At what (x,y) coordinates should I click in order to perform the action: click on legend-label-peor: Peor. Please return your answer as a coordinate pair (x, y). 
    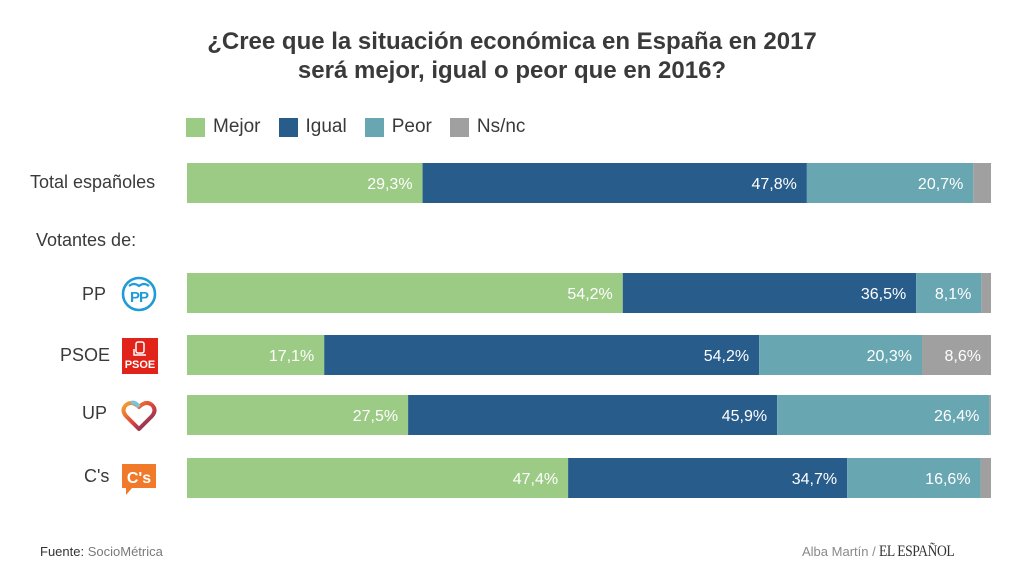
    Looking at the image, I should click on (411, 126).